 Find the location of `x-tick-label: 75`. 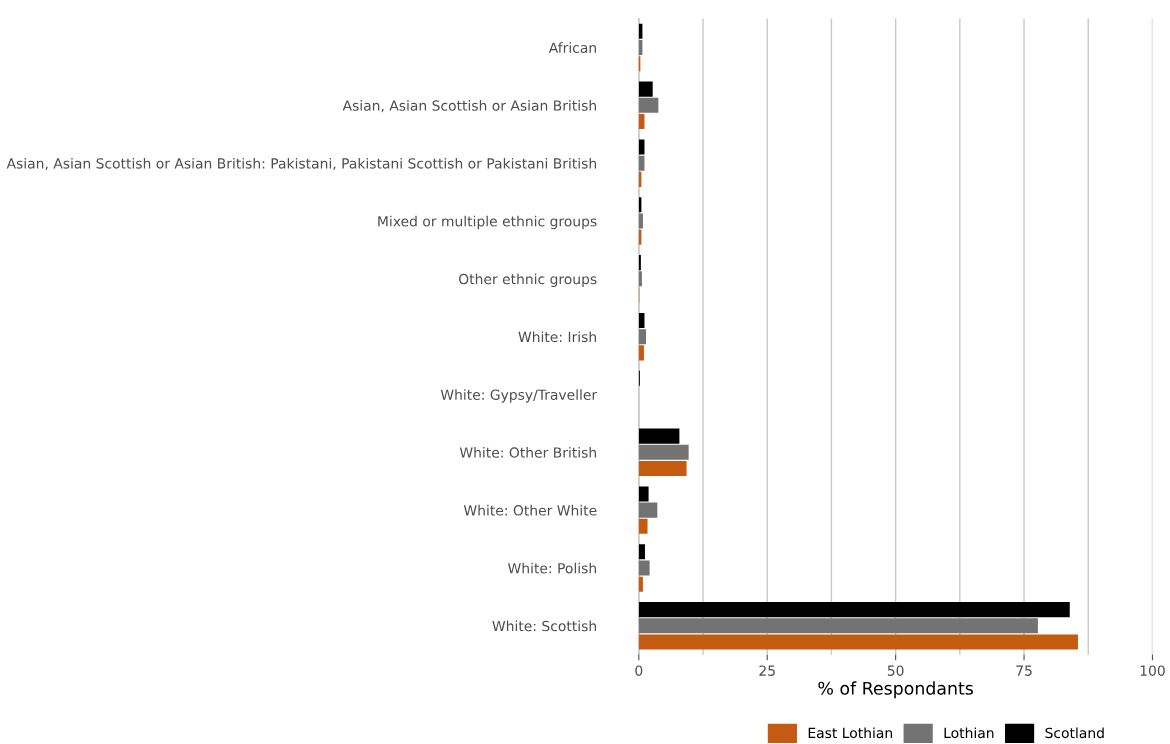

x-tick-label: 75 is located at coordinates (1024, 670).